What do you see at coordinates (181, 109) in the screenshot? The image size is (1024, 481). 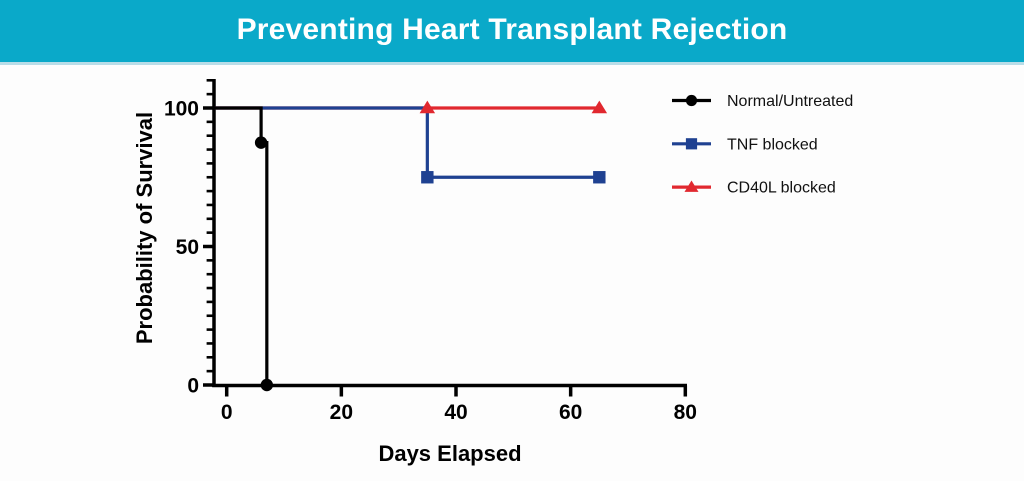 I see `y-tick-label: 100` at bounding box center [181, 109].